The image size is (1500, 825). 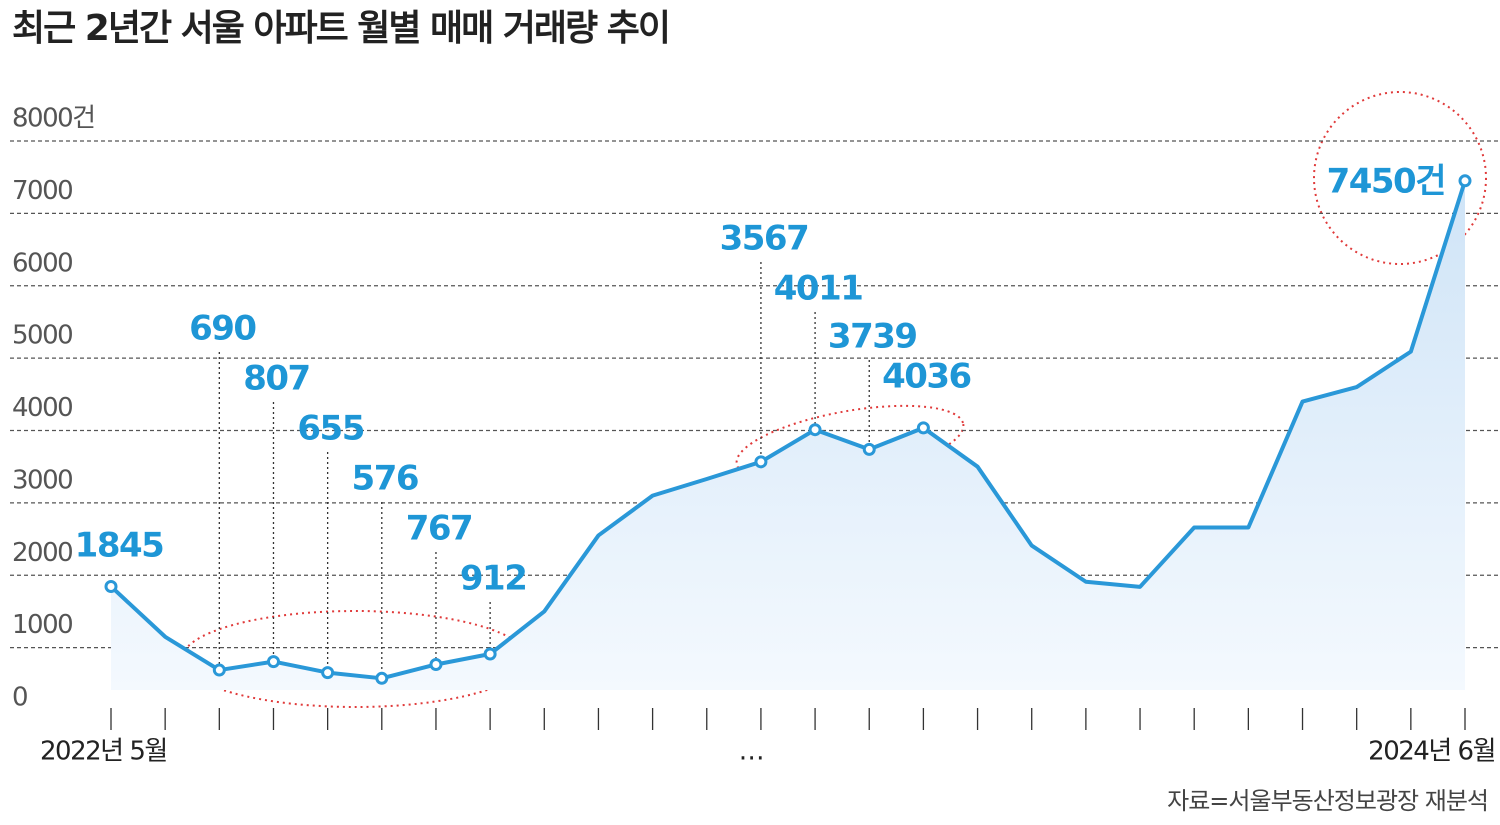 I want to click on data-label: 655, so click(x=330, y=429).